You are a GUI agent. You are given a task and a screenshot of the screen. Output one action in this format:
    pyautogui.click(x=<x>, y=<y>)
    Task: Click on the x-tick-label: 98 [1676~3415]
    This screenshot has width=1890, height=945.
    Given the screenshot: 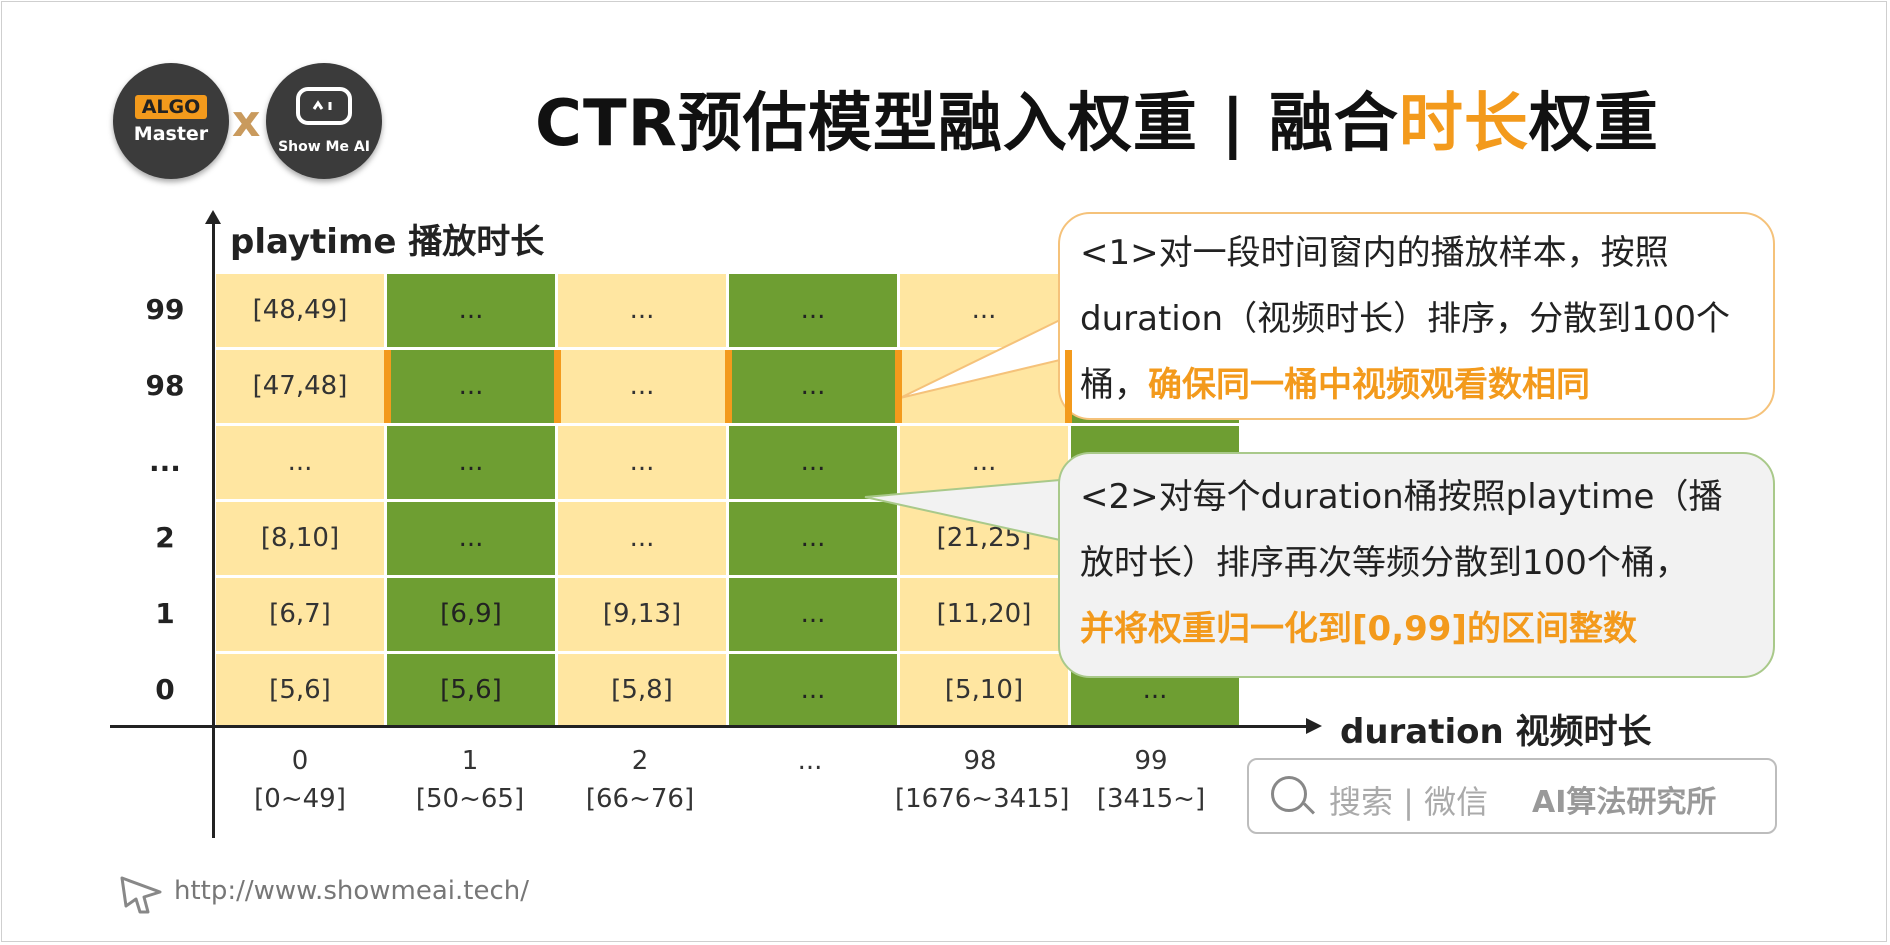 What is the action you would take?
    pyautogui.click(x=982, y=780)
    